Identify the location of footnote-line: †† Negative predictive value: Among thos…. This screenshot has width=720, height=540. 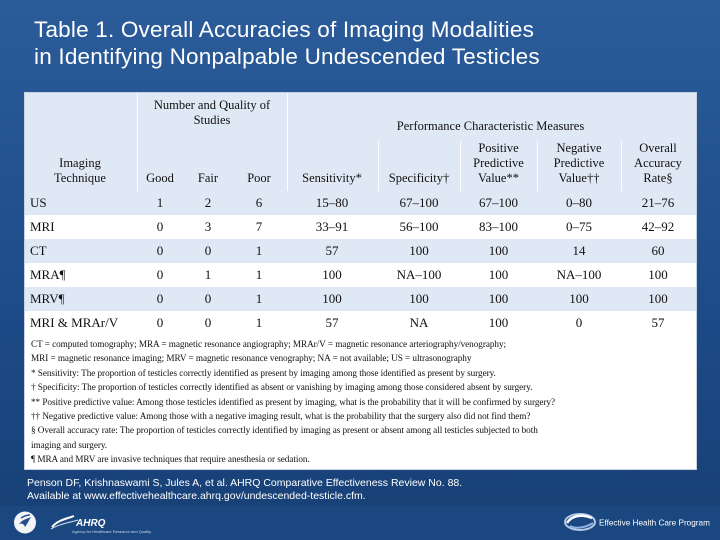
(281, 416).